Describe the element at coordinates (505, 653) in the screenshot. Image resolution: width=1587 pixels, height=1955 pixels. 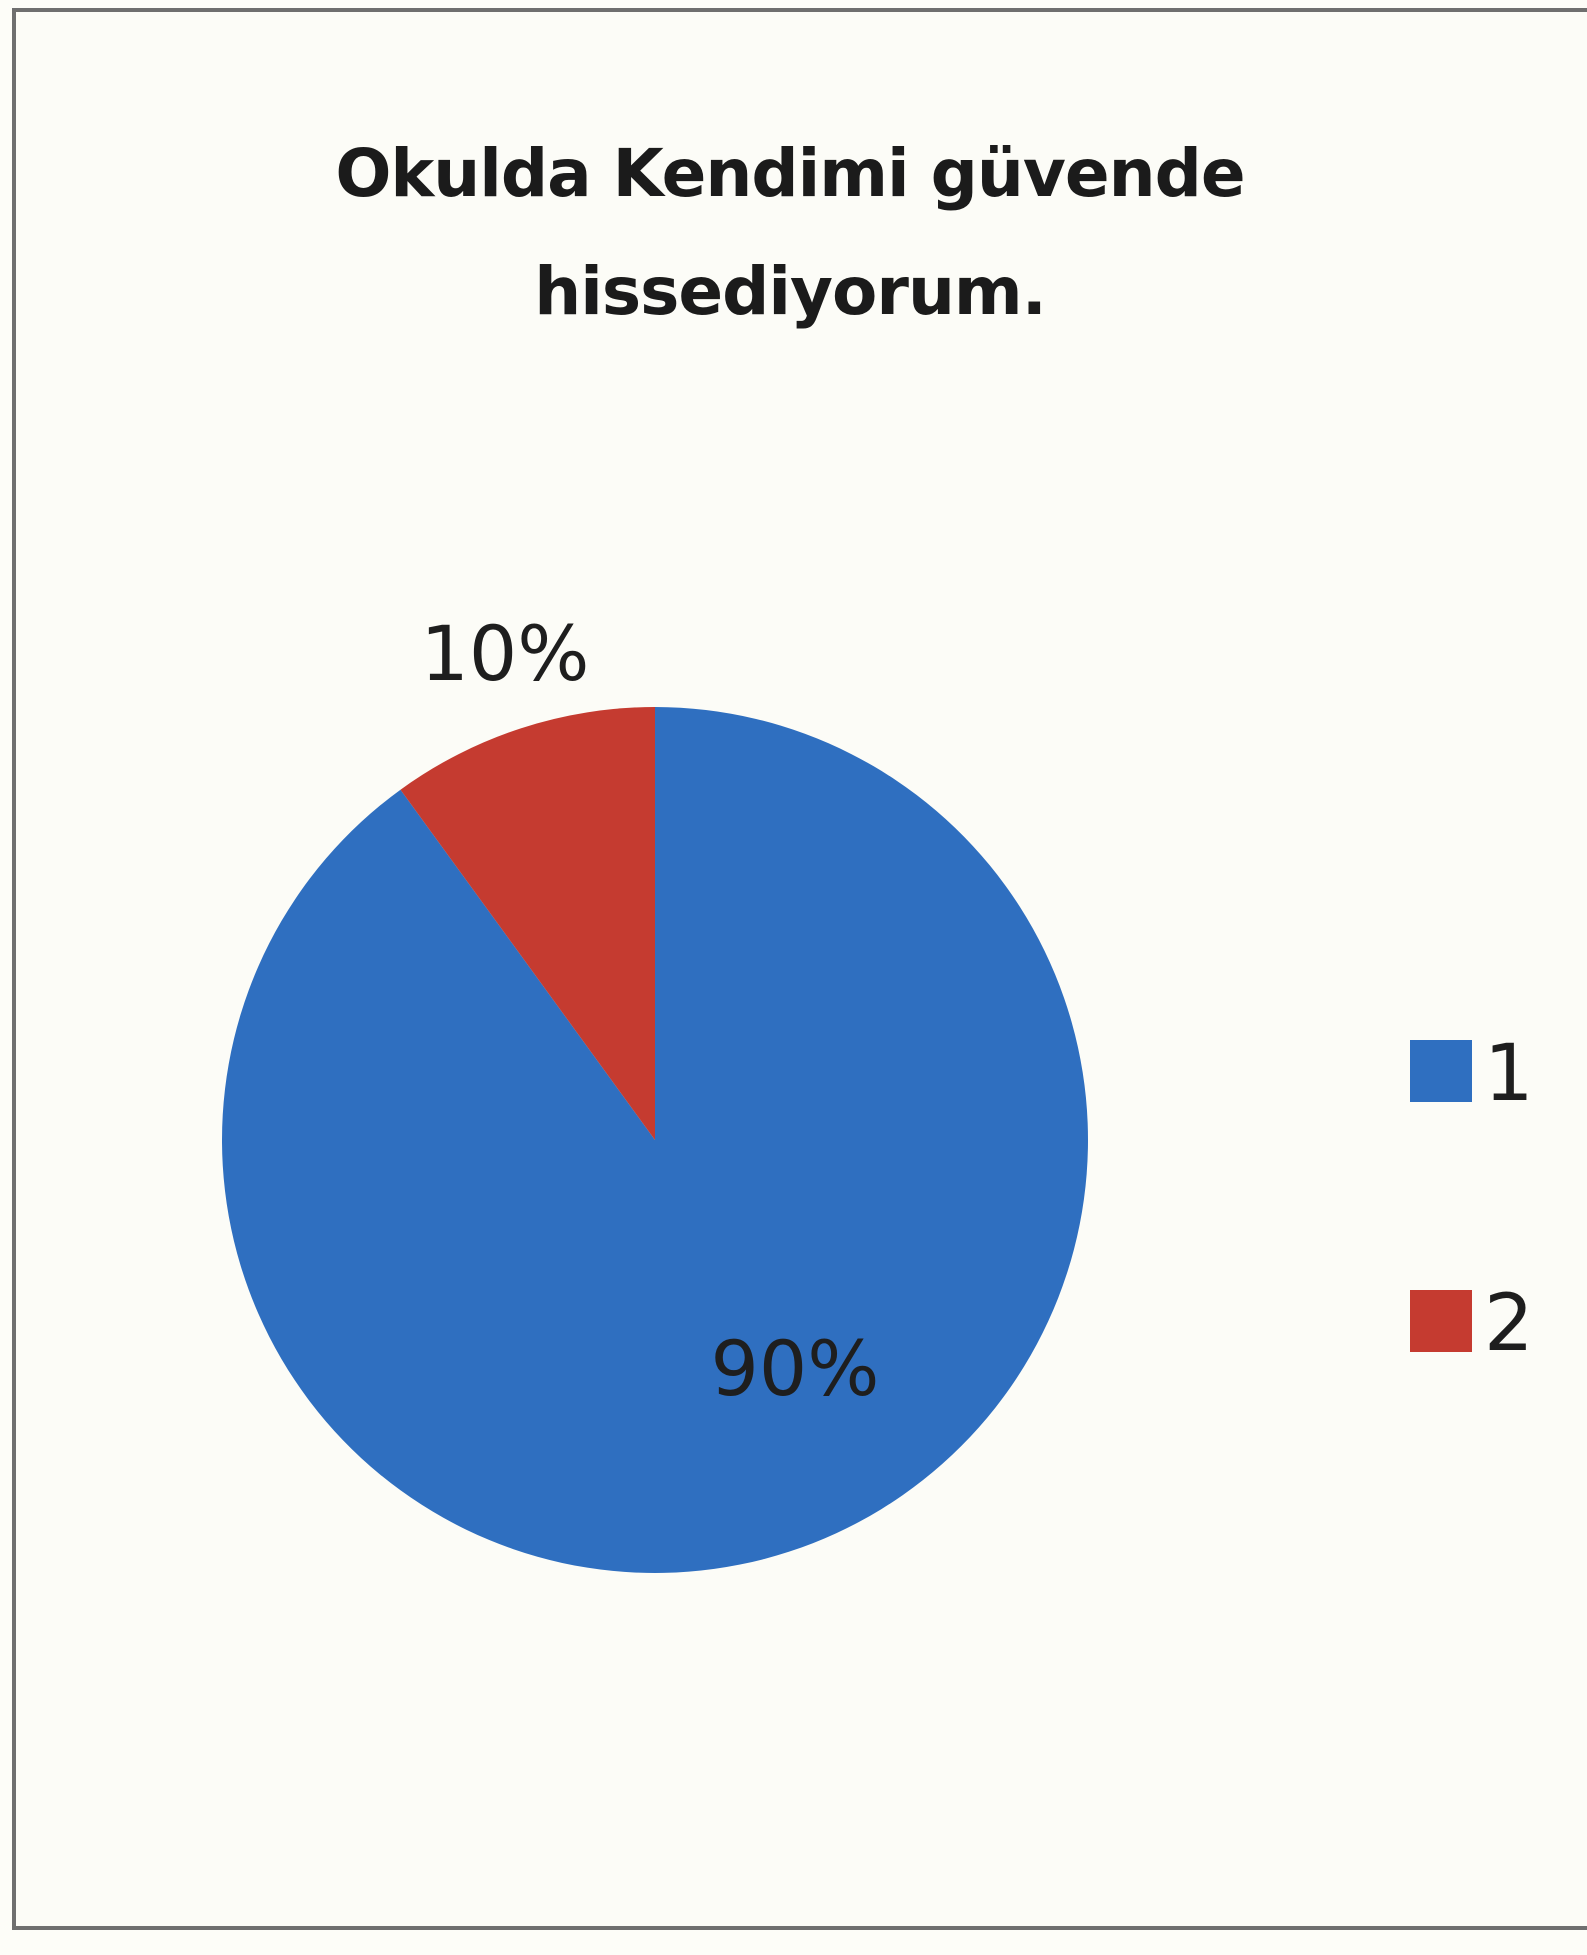
I see `data-label-2: 10%` at that location.